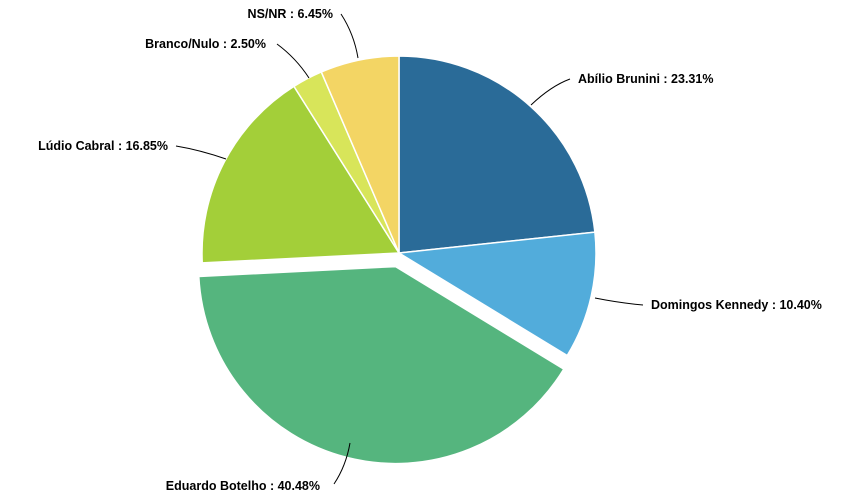 The image size is (863, 495). What do you see at coordinates (496, 294) in the screenshot?
I see `pie-slice-domingos-kennedy` at bounding box center [496, 294].